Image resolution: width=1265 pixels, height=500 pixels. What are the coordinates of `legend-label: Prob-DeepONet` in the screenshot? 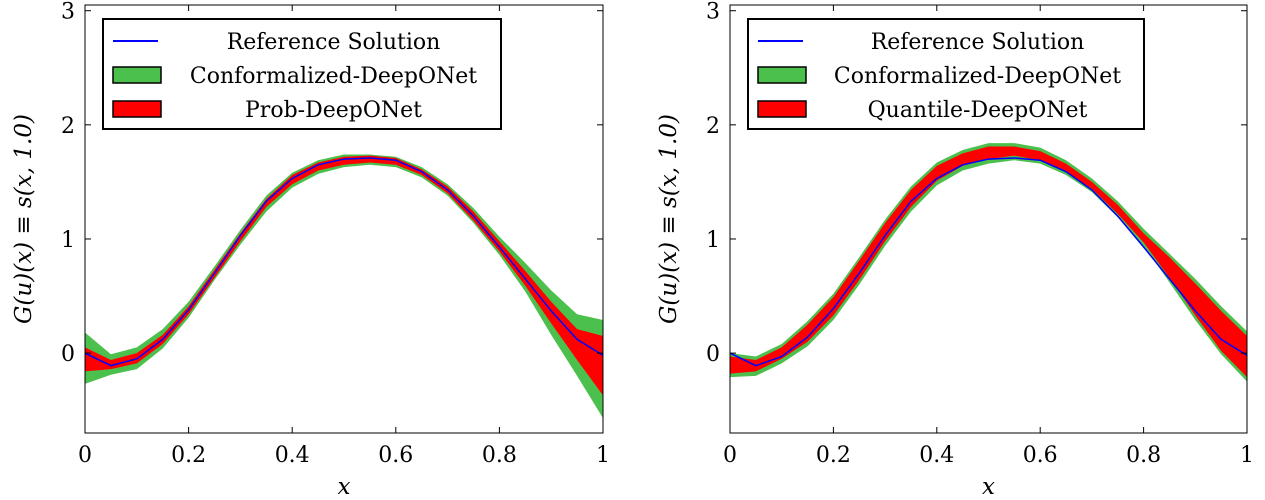 It's located at (333, 110).